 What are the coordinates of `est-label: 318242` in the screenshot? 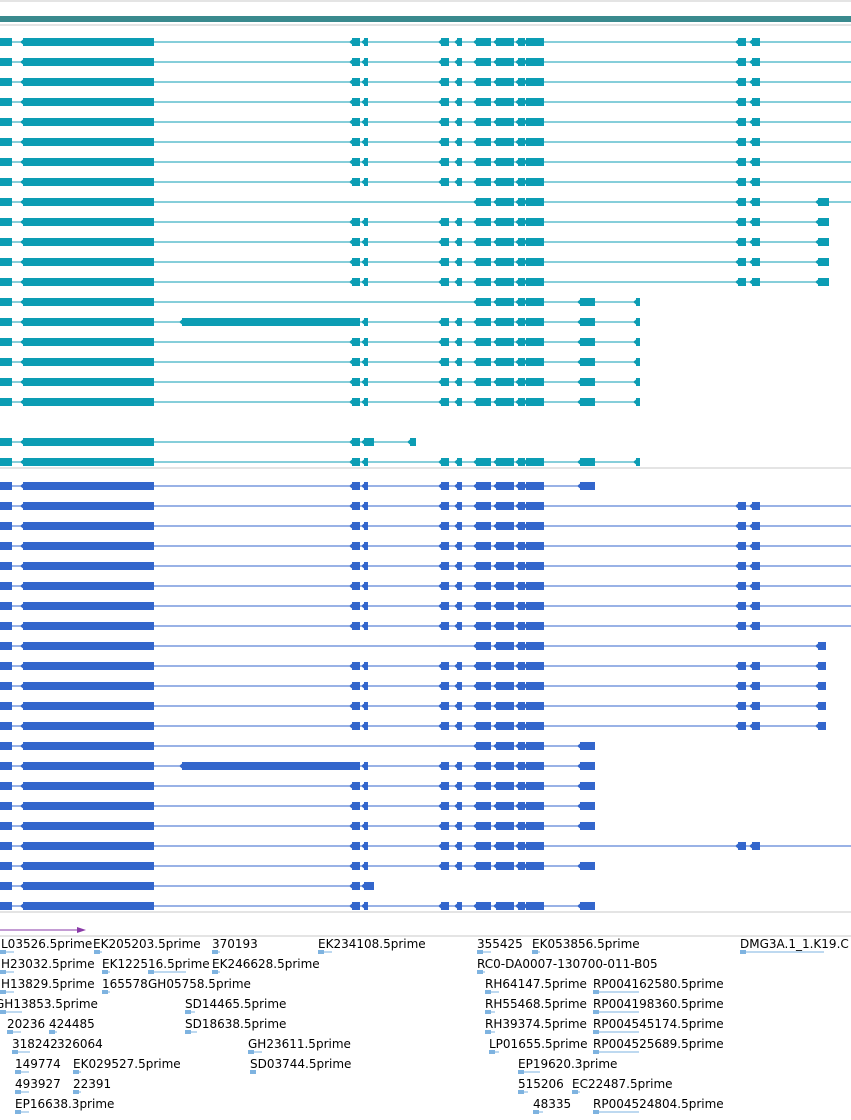 It's located at (35, 1044).